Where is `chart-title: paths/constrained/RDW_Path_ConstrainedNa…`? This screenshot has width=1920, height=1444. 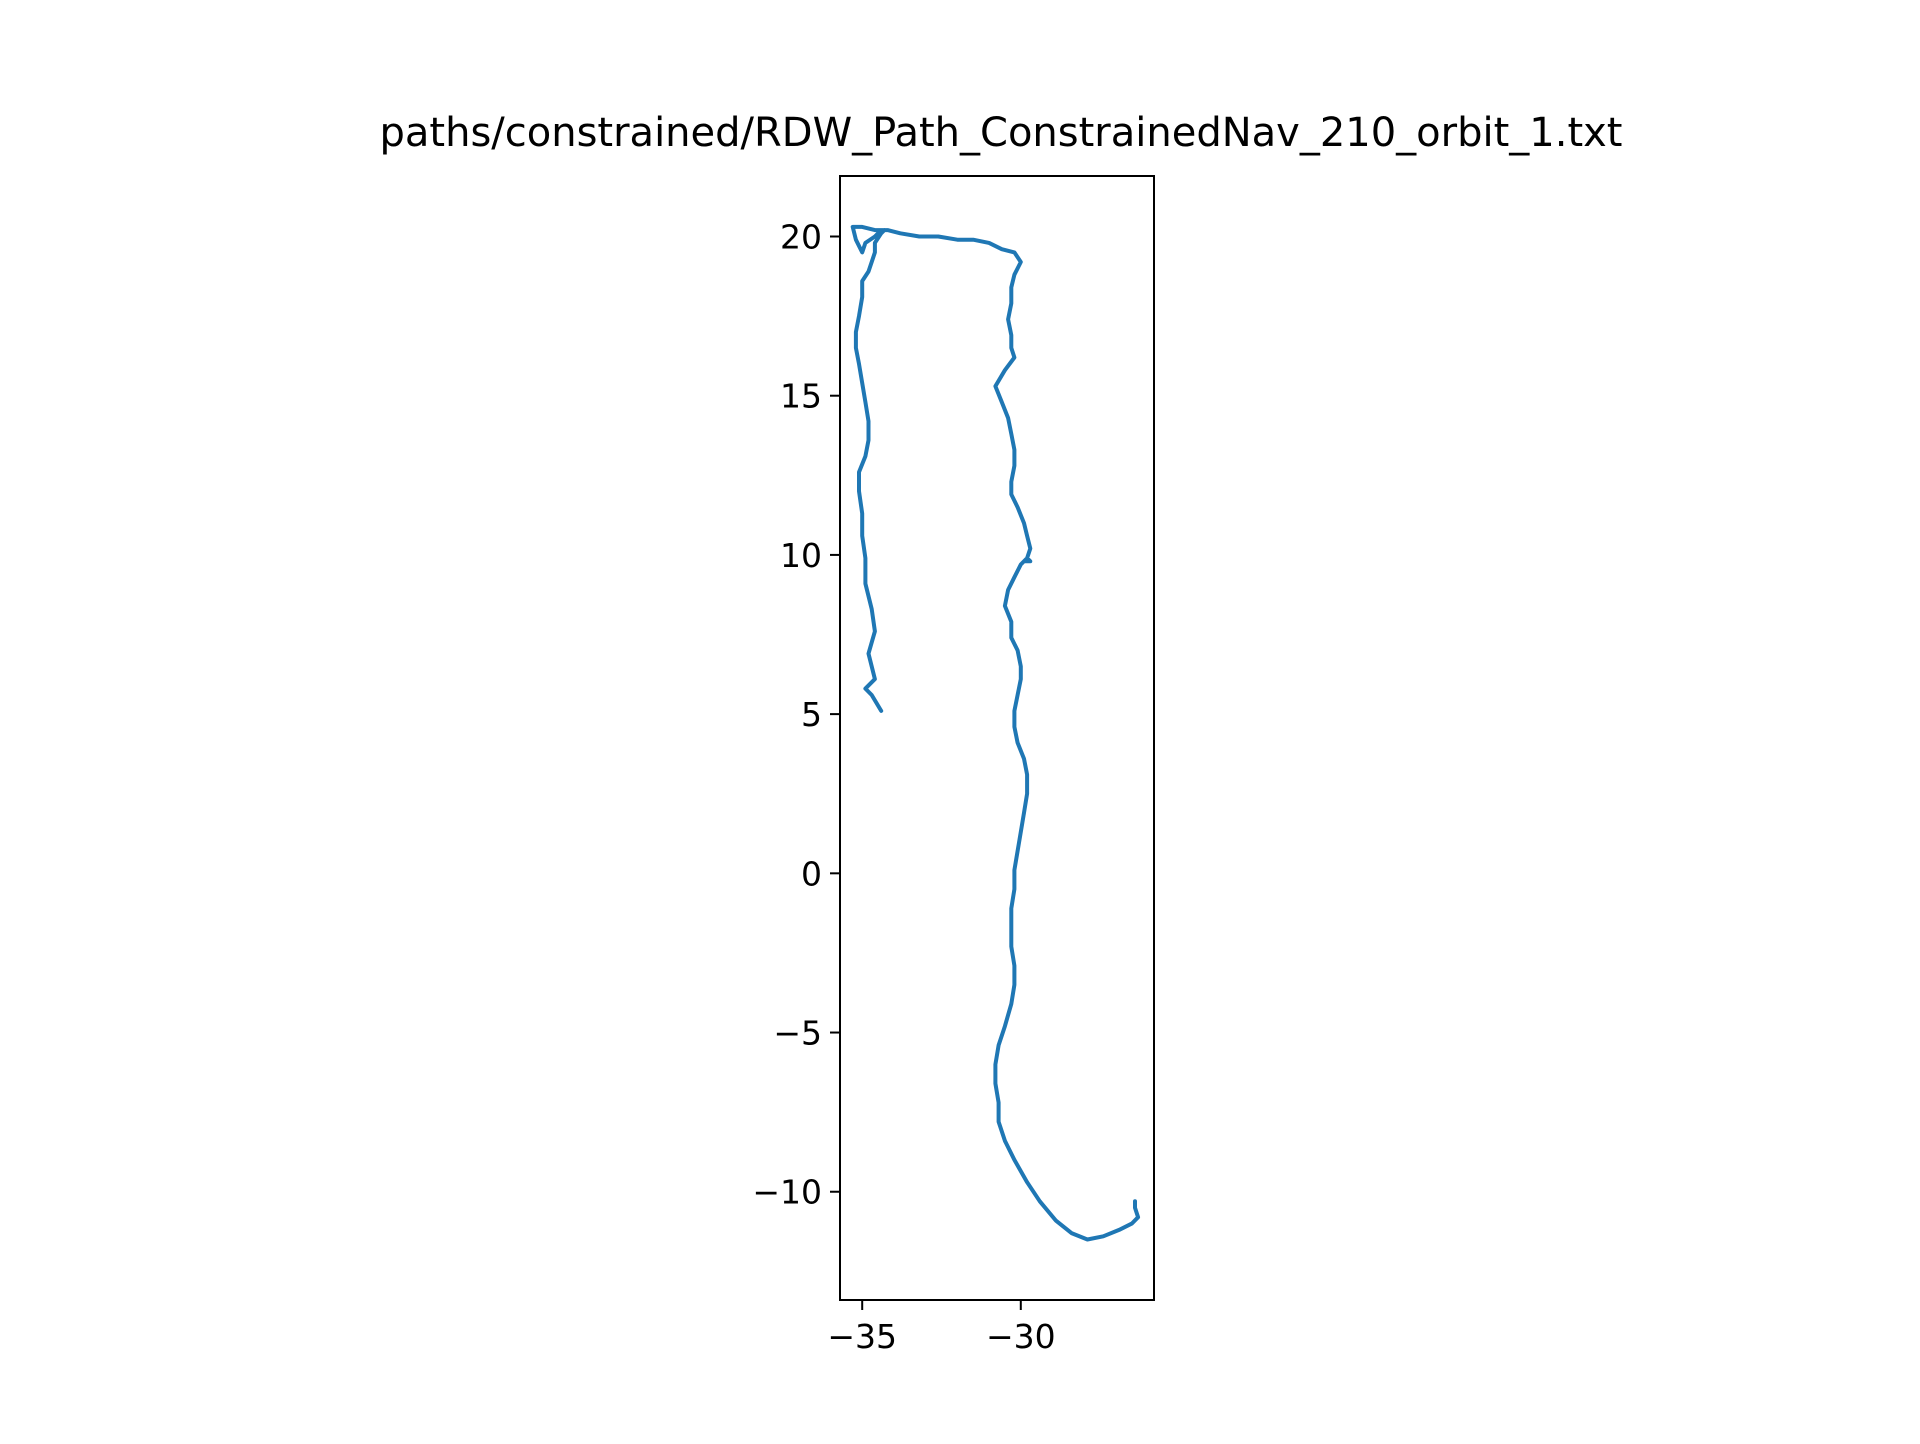 chart-title: paths/constrained/RDW_Path_ConstrainedNa… is located at coordinates (1001, 133).